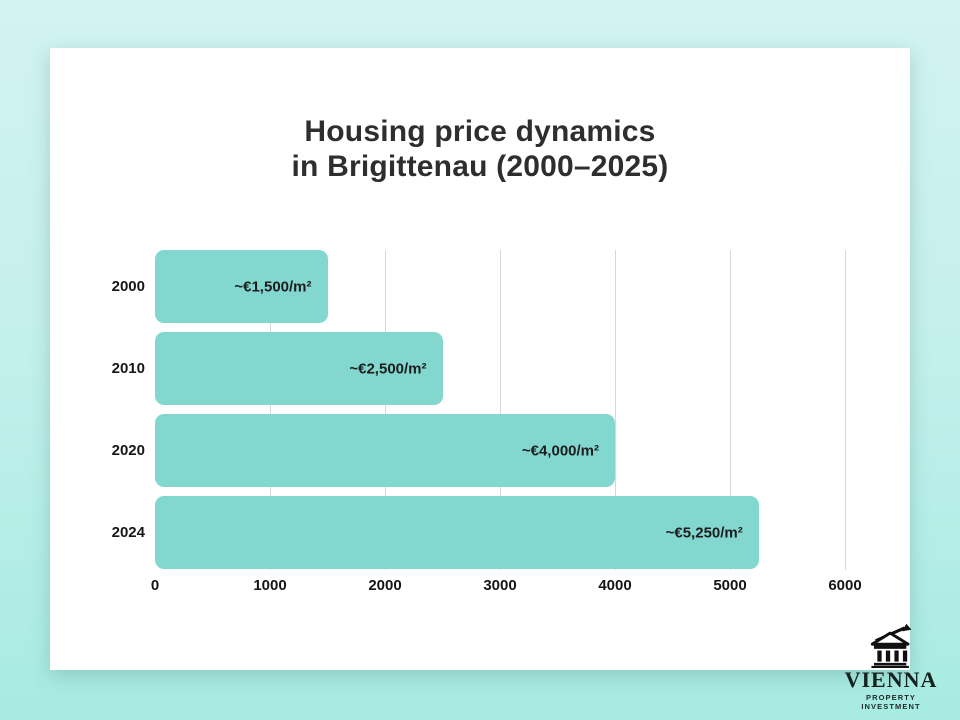 This screenshot has height=720, width=960. What do you see at coordinates (891, 679) in the screenshot?
I see `logo-name: VIENNA` at bounding box center [891, 679].